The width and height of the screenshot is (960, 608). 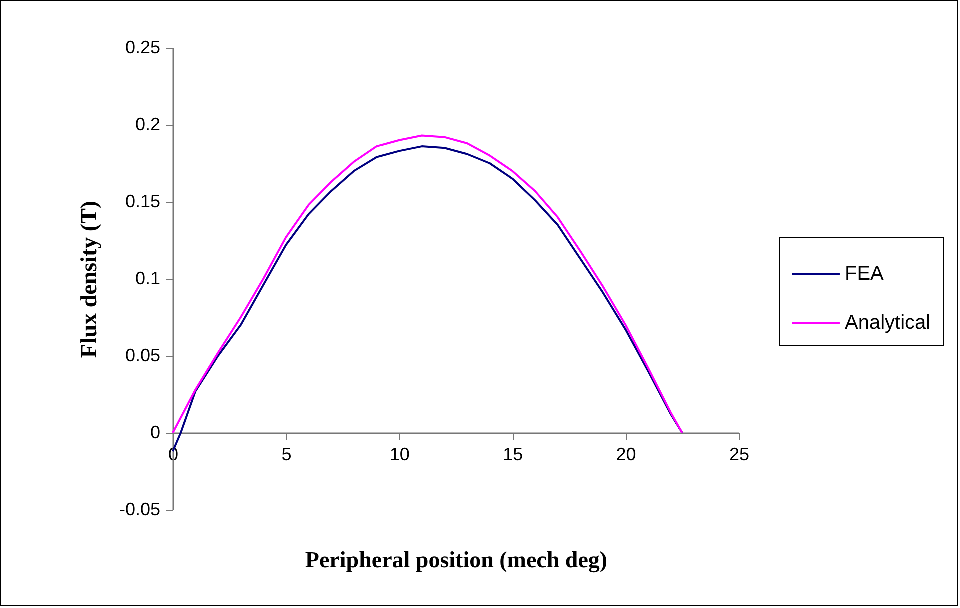 What do you see at coordinates (142, 48) in the screenshot?
I see `y-tick-label: 0.25` at bounding box center [142, 48].